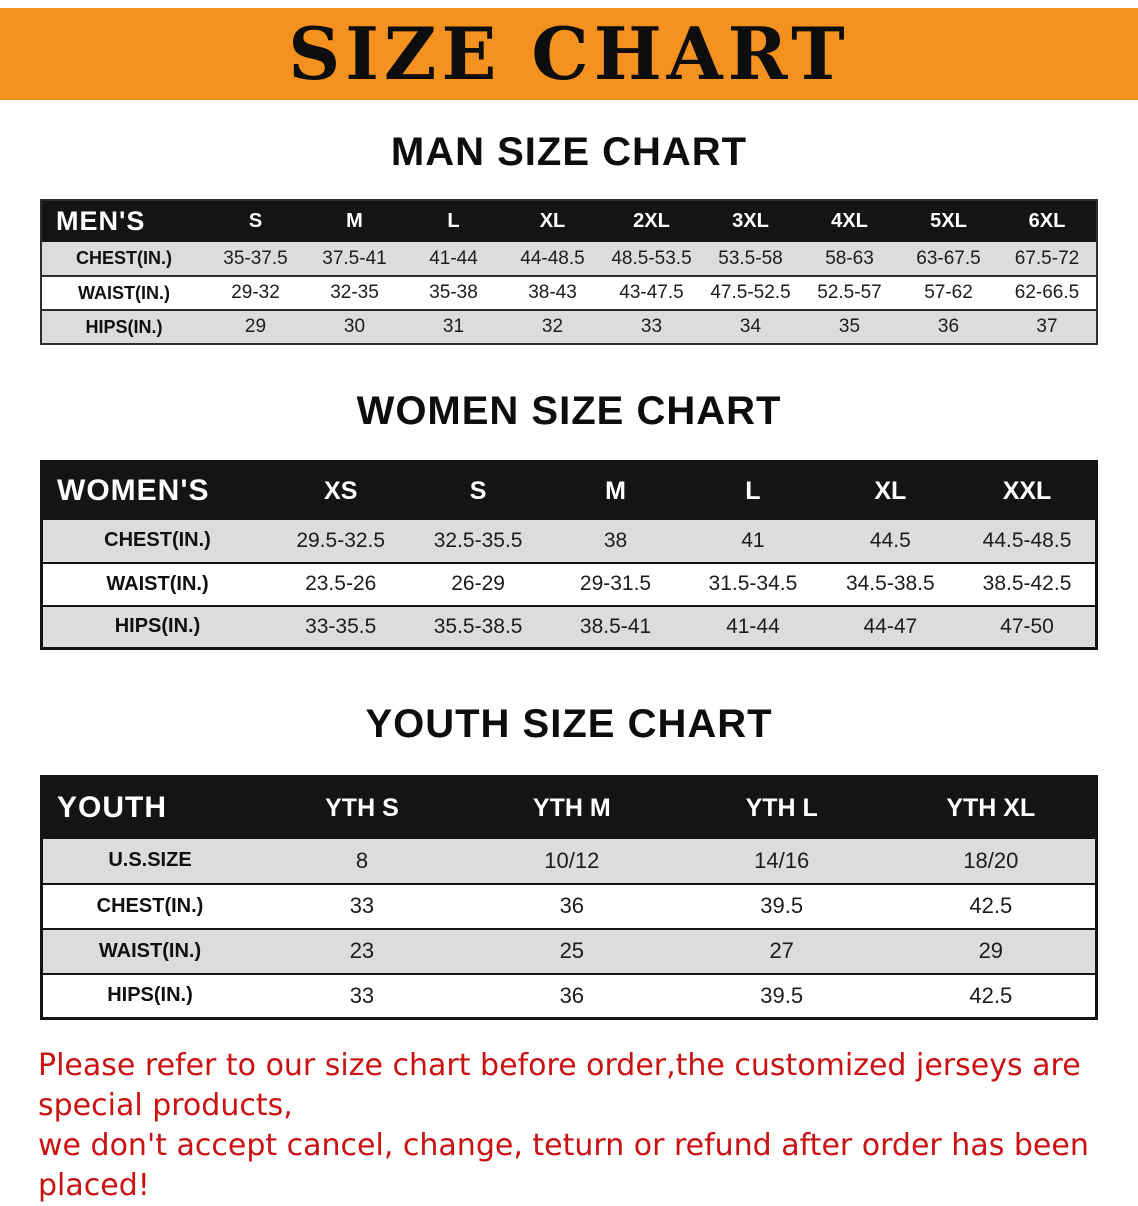  Describe the element at coordinates (651, 292) in the screenshot. I see `size-cell: 43-47.5` at that location.